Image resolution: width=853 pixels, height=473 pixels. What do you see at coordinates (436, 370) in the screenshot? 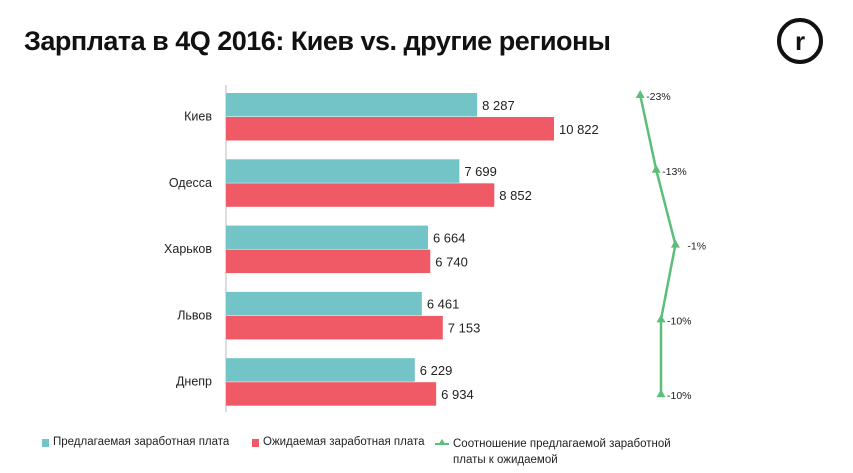
I see `data-label: 6 229` at bounding box center [436, 370].